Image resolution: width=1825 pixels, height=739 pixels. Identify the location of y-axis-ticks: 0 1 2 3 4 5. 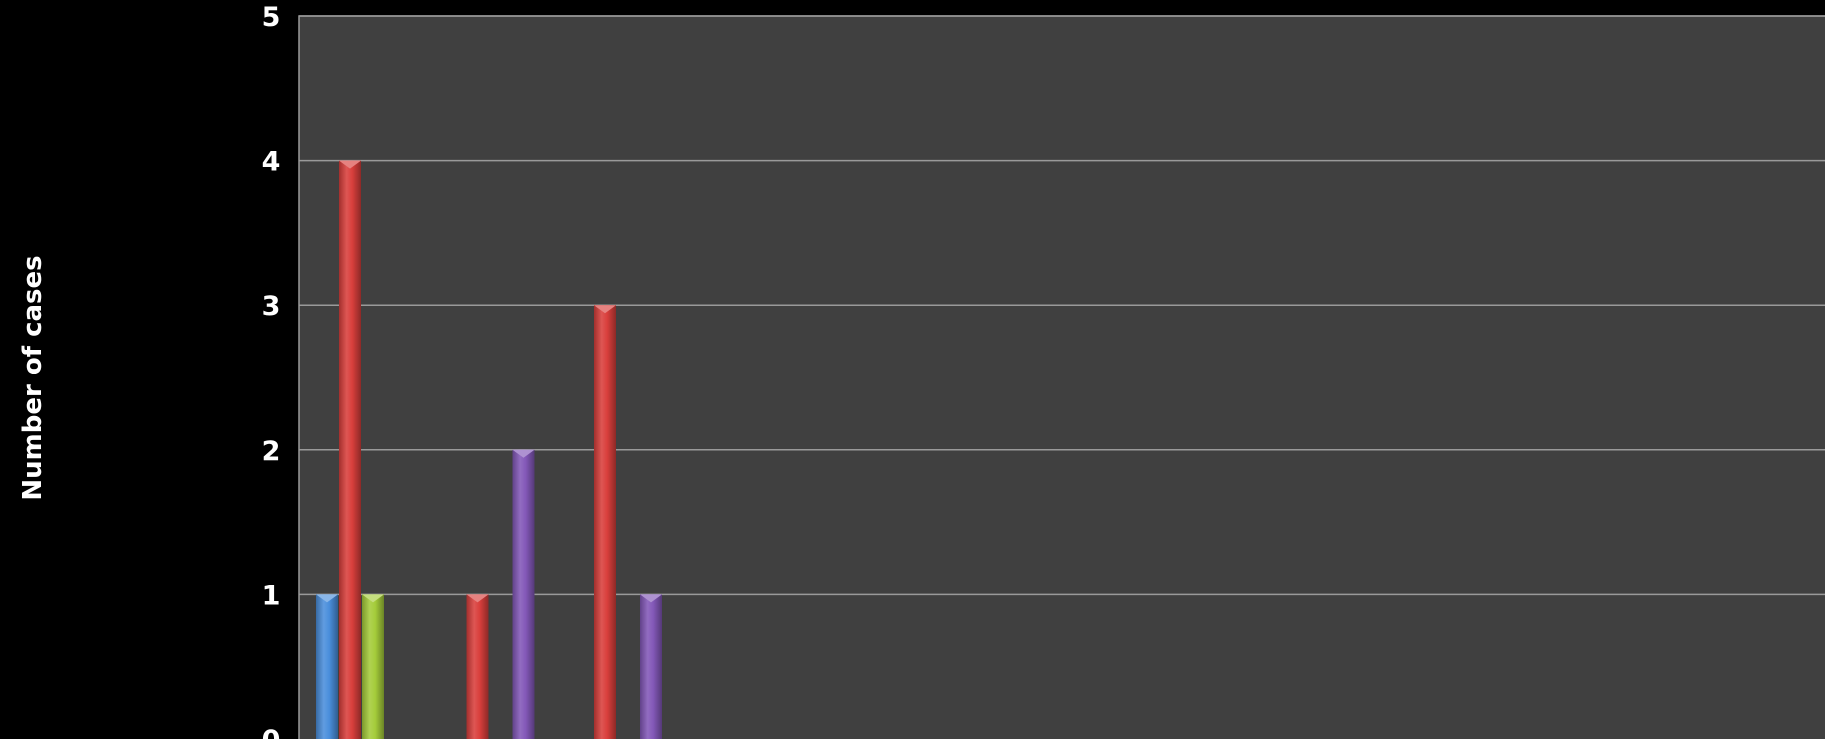
(271, 370).